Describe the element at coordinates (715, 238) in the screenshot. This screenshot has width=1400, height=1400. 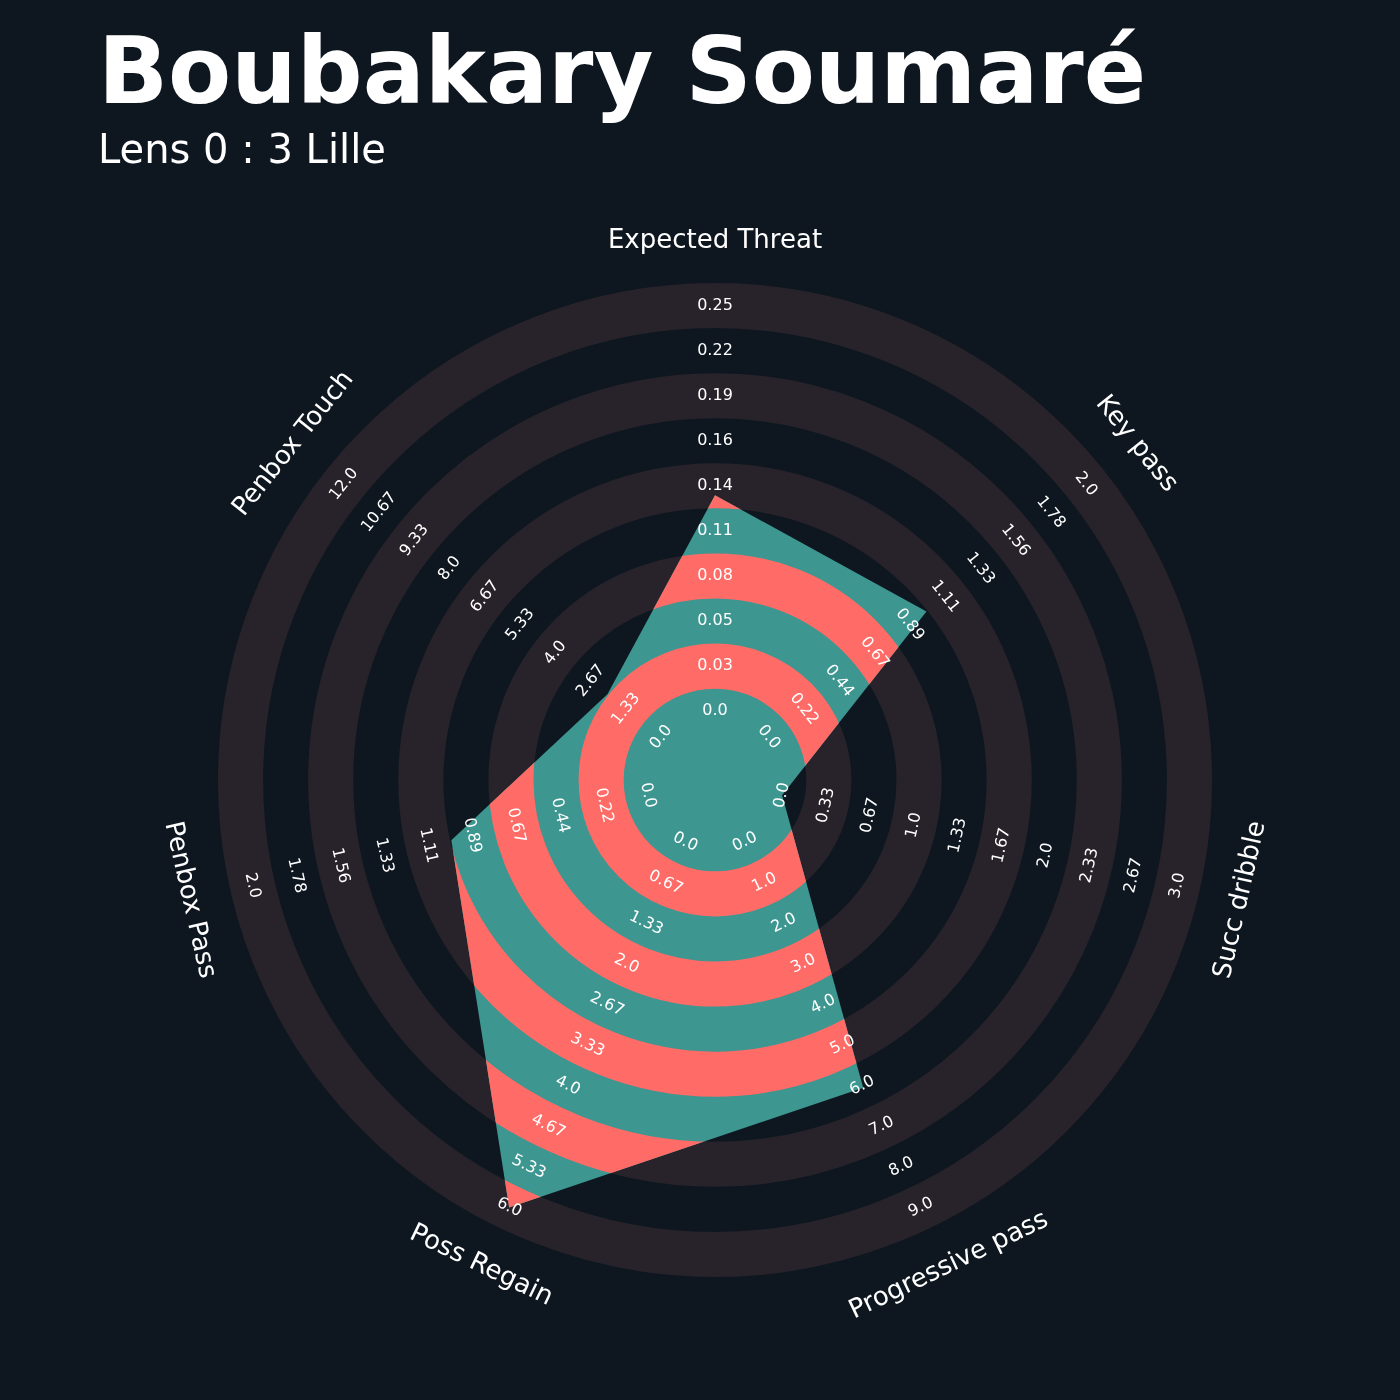
I see `spoke-label: Expected Threat` at that location.